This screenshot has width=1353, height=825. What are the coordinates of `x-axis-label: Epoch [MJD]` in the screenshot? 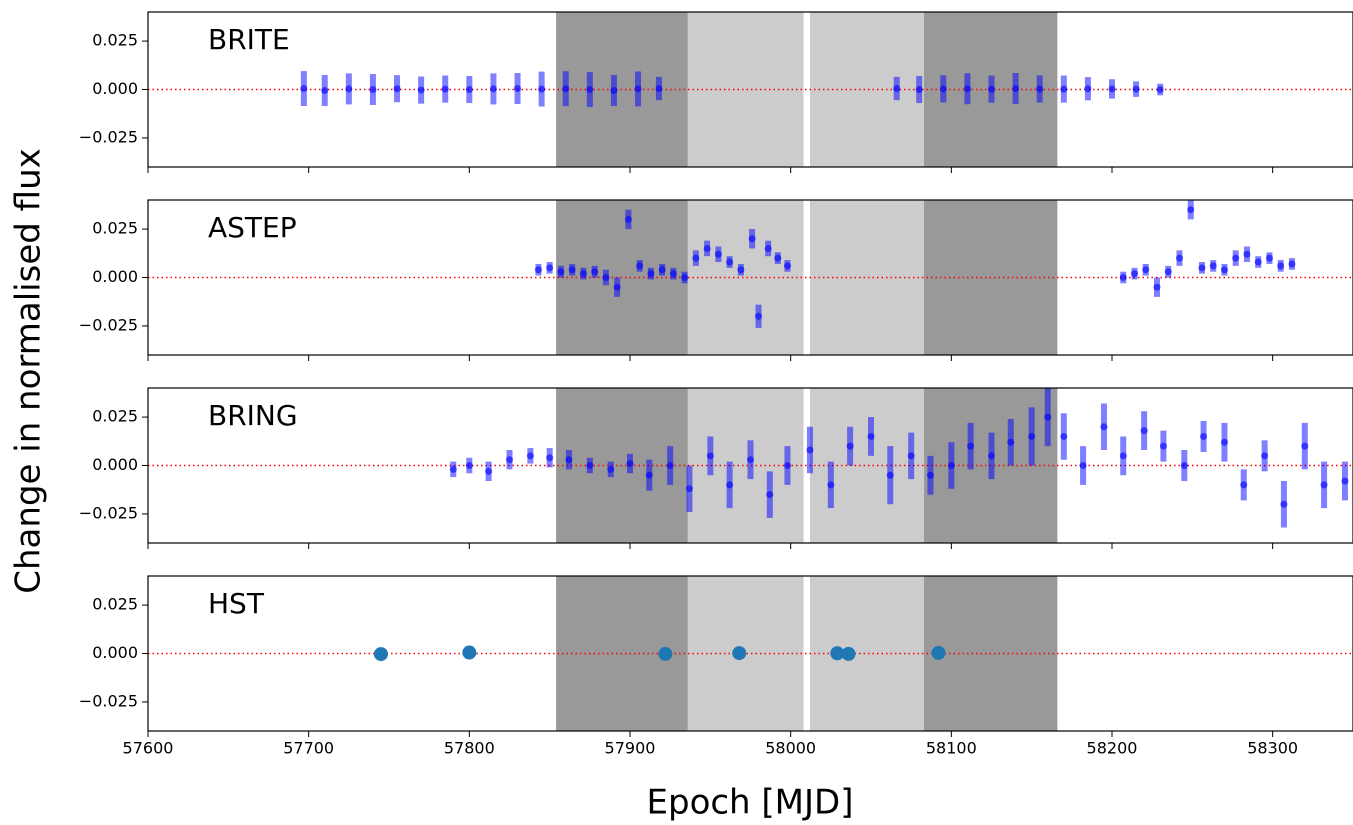 It's located at (750, 803).